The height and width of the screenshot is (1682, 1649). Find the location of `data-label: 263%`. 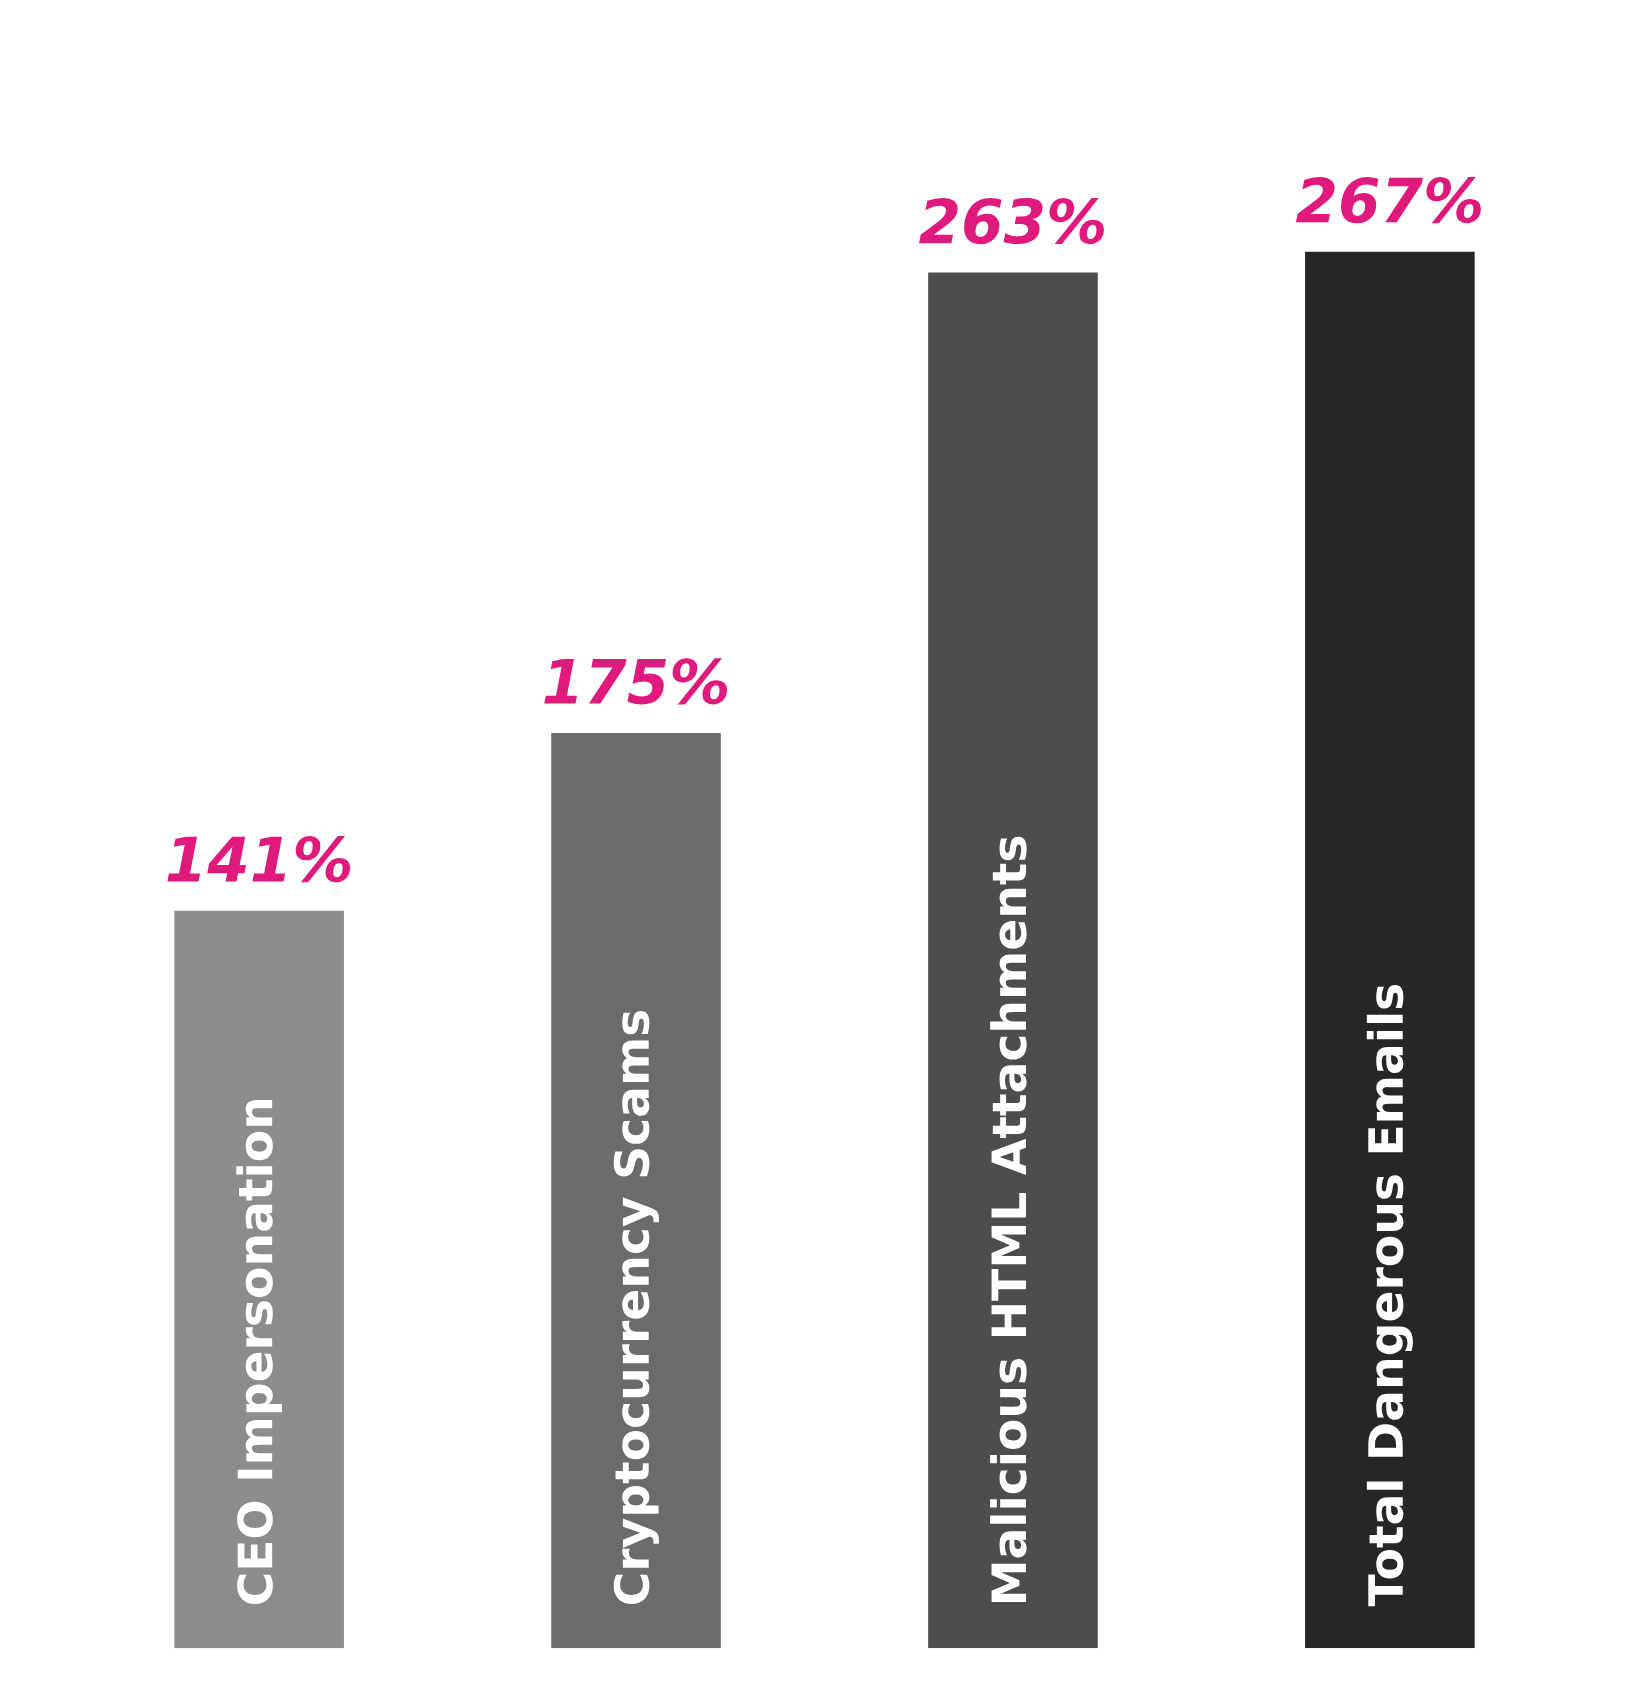

data-label: 263% is located at coordinates (1011, 221).